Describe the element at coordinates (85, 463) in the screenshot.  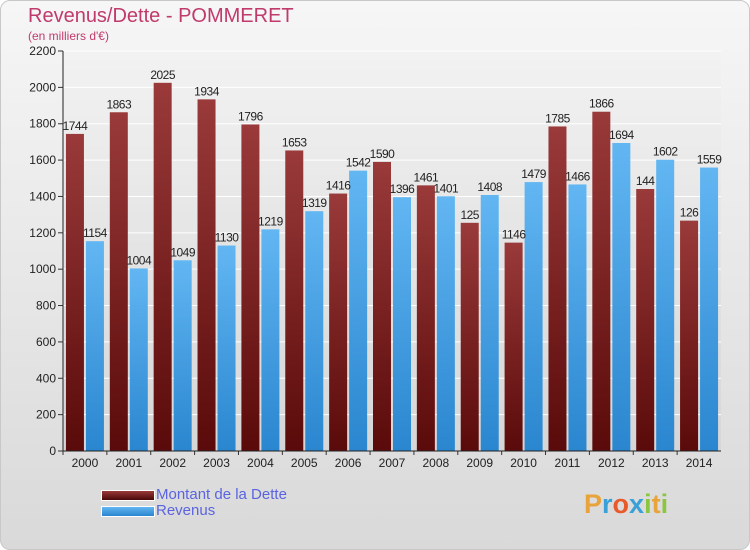
I see `x-tick-label: 2000` at that location.